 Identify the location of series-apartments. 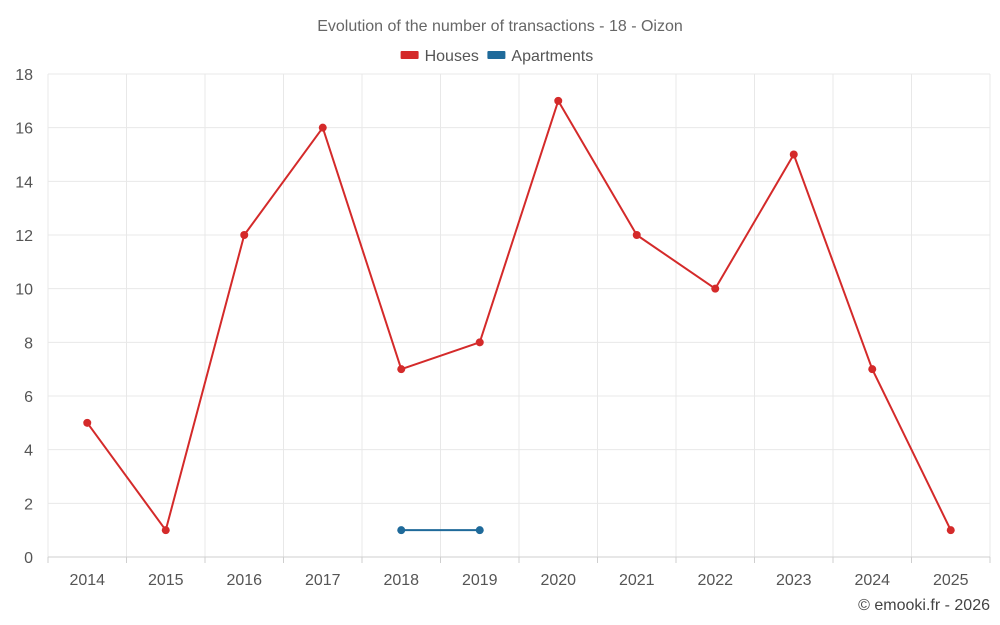
(440, 530).